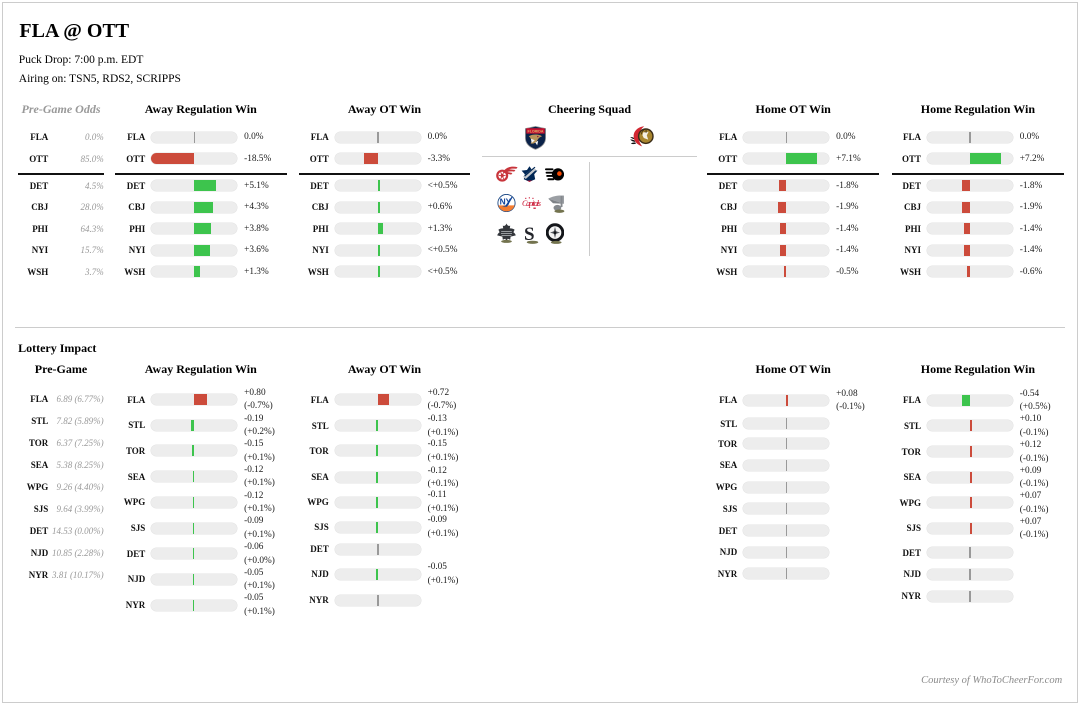 The image size is (1080, 705). What do you see at coordinates (506, 201) in the screenshot?
I see `svg-text: NY` at bounding box center [506, 201].